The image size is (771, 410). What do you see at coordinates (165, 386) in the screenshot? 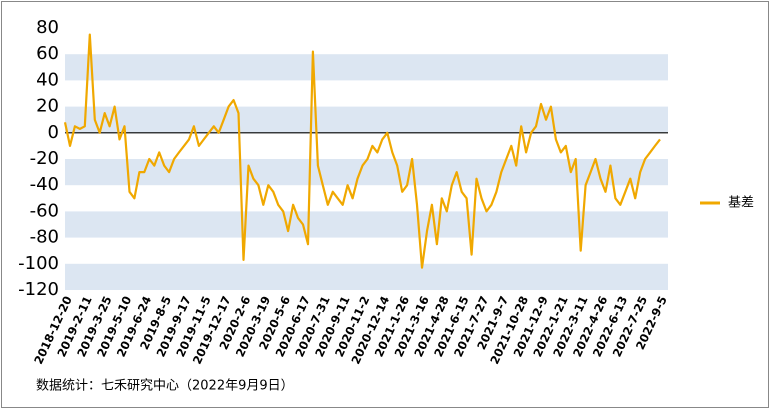
I see `source-note: 数据统计：七禾研究中心（2022年9月9日）` at bounding box center [165, 386].